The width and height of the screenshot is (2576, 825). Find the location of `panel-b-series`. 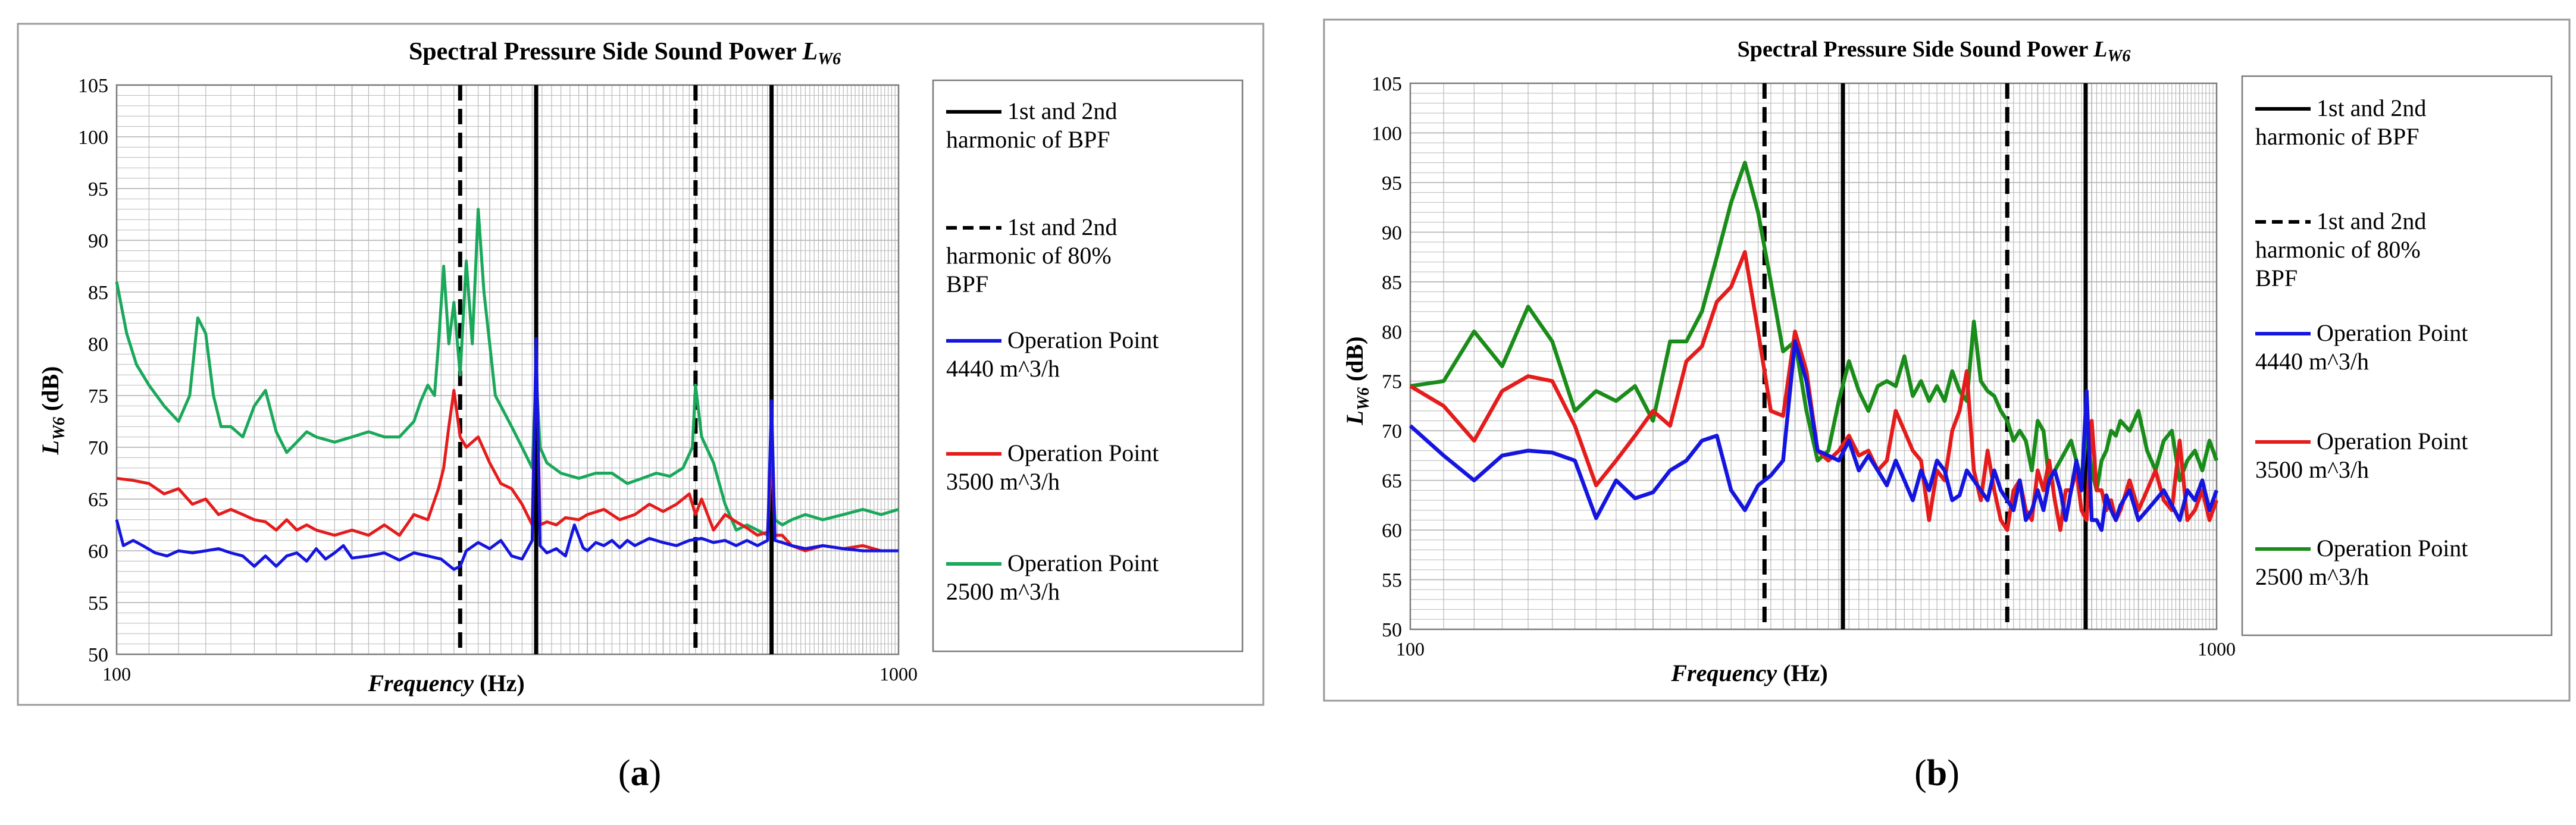

panel-b-series is located at coordinates (1813, 346).